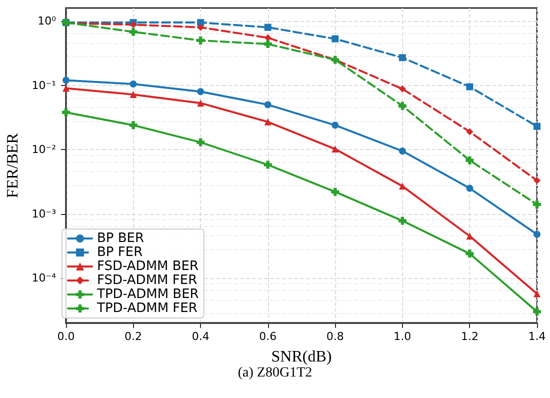 The image size is (550, 398). What do you see at coordinates (201, 336) in the screenshot?
I see `x-tick-label: 0.4` at bounding box center [201, 336].